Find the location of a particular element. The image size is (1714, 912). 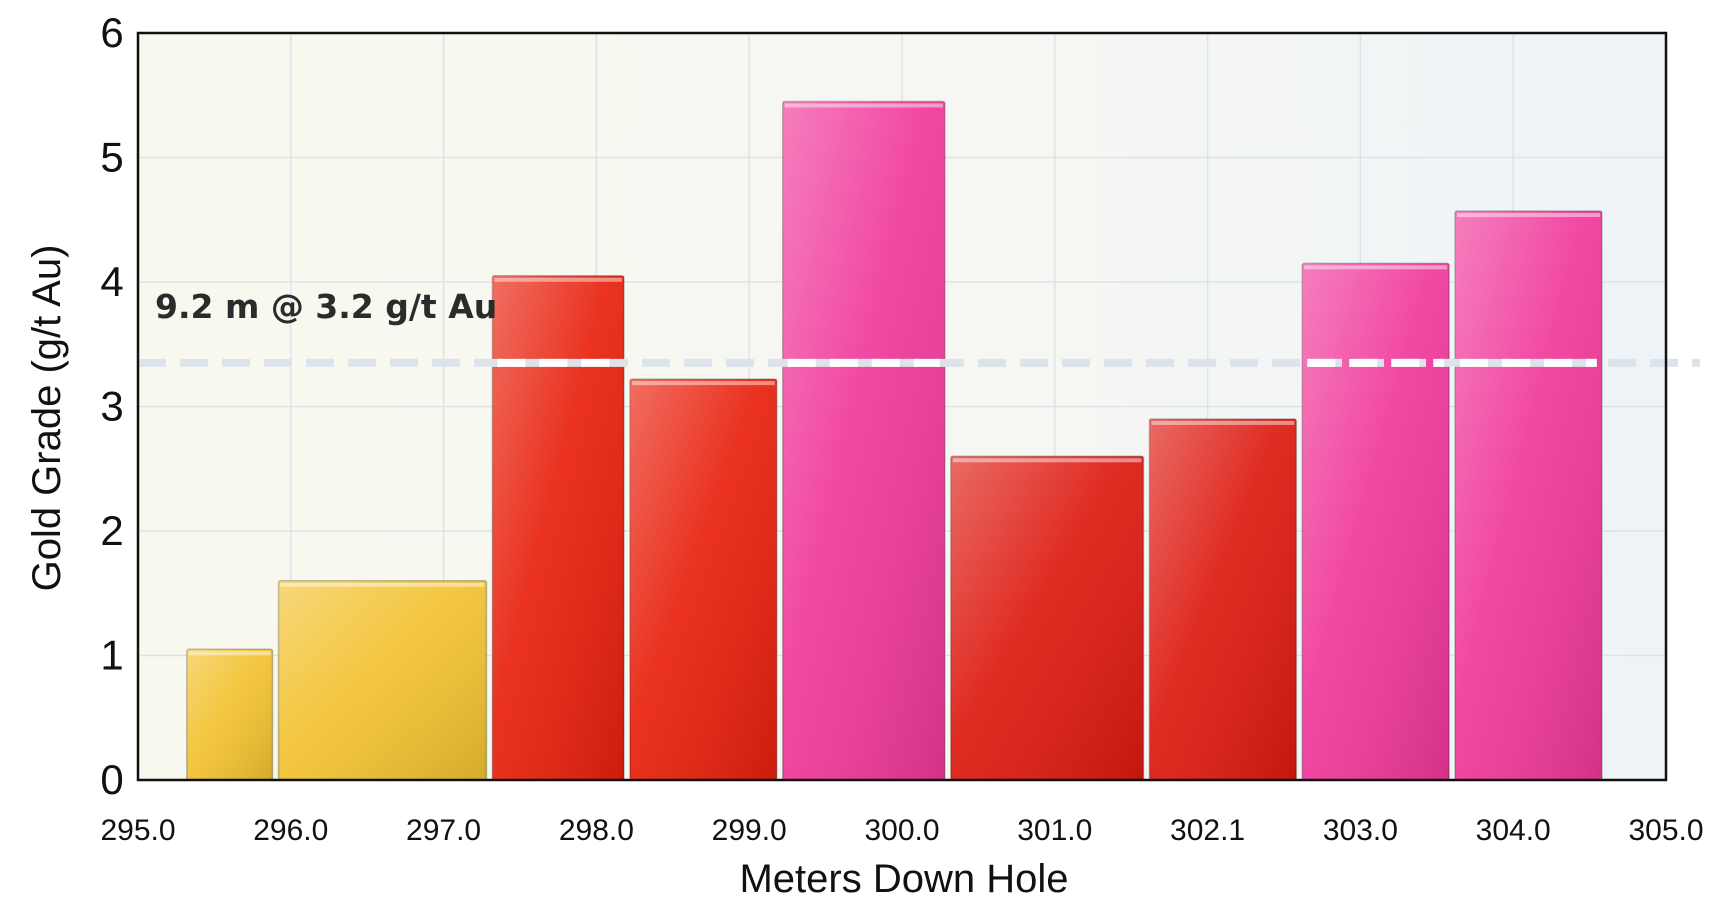

y-tick-label: 1 is located at coordinates (111, 655).